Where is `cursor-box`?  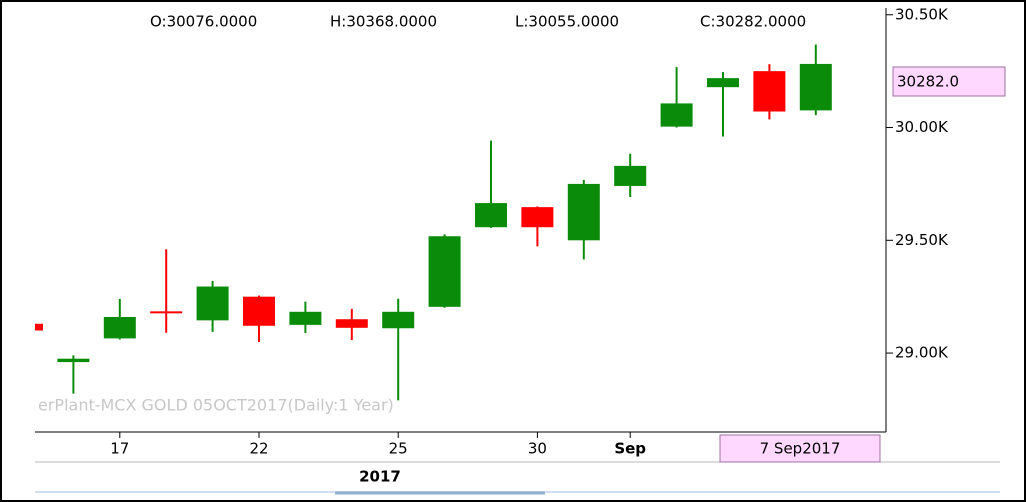
cursor-box is located at coordinates (800, 448).